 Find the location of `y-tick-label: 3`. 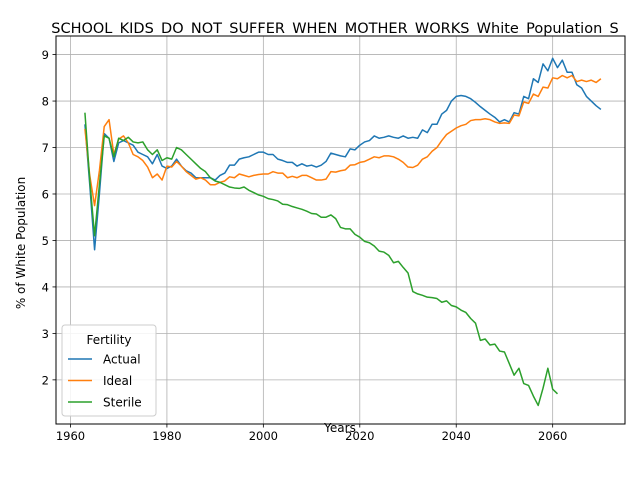

y-tick-label: 3 is located at coordinates (45, 334).